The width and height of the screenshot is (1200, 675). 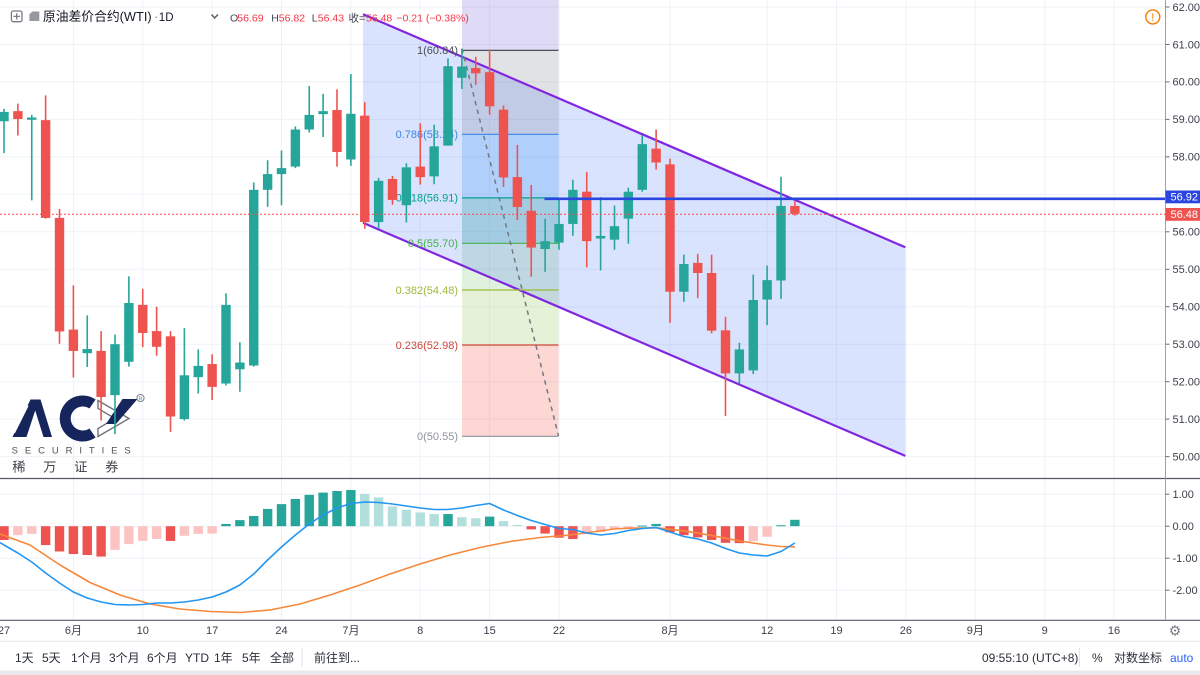 What do you see at coordinates (86, 658) in the screenshot?
I see `svg-text: 1个月` at bounding box center [86, 658].